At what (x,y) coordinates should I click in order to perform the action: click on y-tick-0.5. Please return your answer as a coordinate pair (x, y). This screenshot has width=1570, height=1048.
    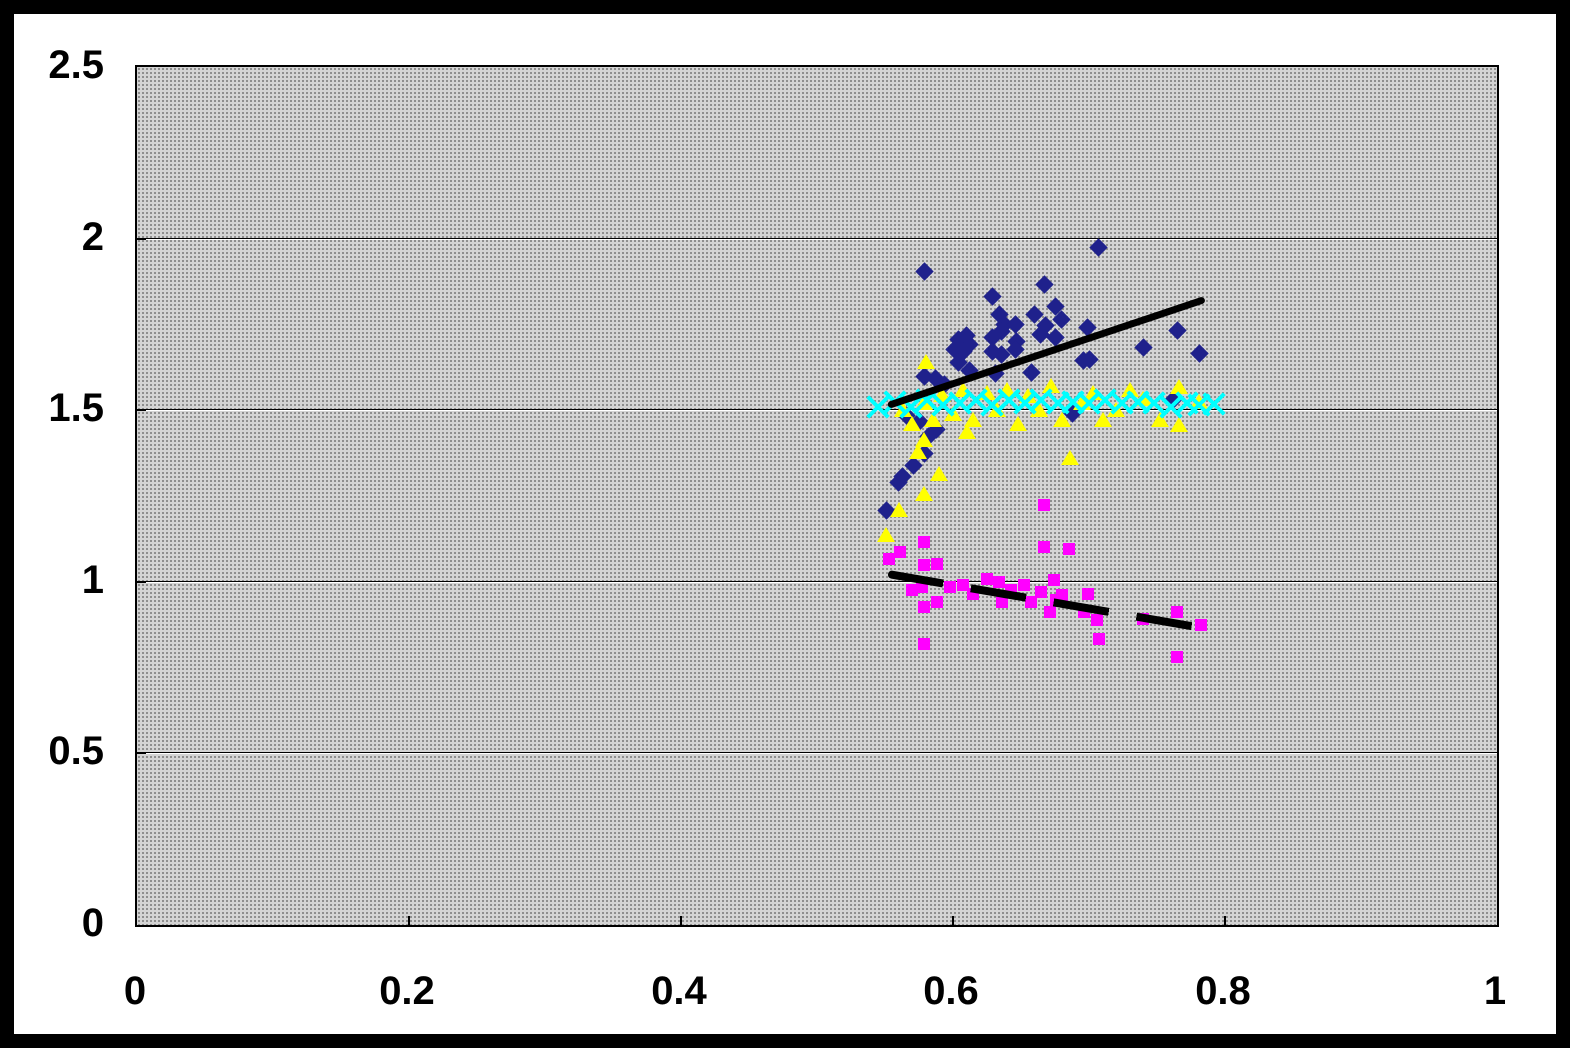
    Looking at the image, I should click on (141, 753).